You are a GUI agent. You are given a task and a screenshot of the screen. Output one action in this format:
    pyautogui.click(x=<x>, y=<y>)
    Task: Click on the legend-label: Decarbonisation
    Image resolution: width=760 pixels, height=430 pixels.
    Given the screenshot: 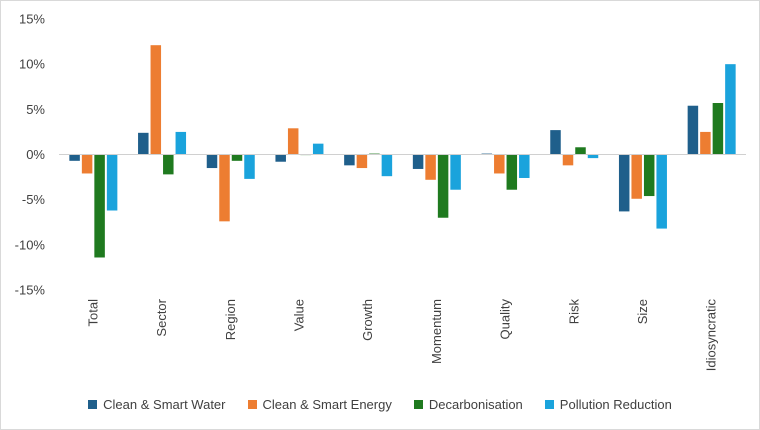 What is the action you would take?
    pyautogui.click(x=475, y=404)
    